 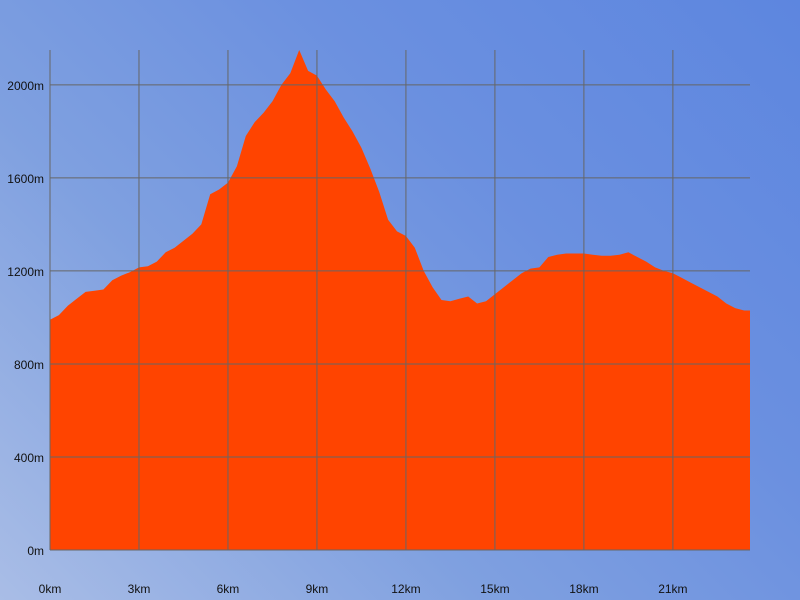 What do you see at coordinates (25, 86) in the screenshot?
I see `y-tick-label: 2000m` at bounding box center [25, 86].